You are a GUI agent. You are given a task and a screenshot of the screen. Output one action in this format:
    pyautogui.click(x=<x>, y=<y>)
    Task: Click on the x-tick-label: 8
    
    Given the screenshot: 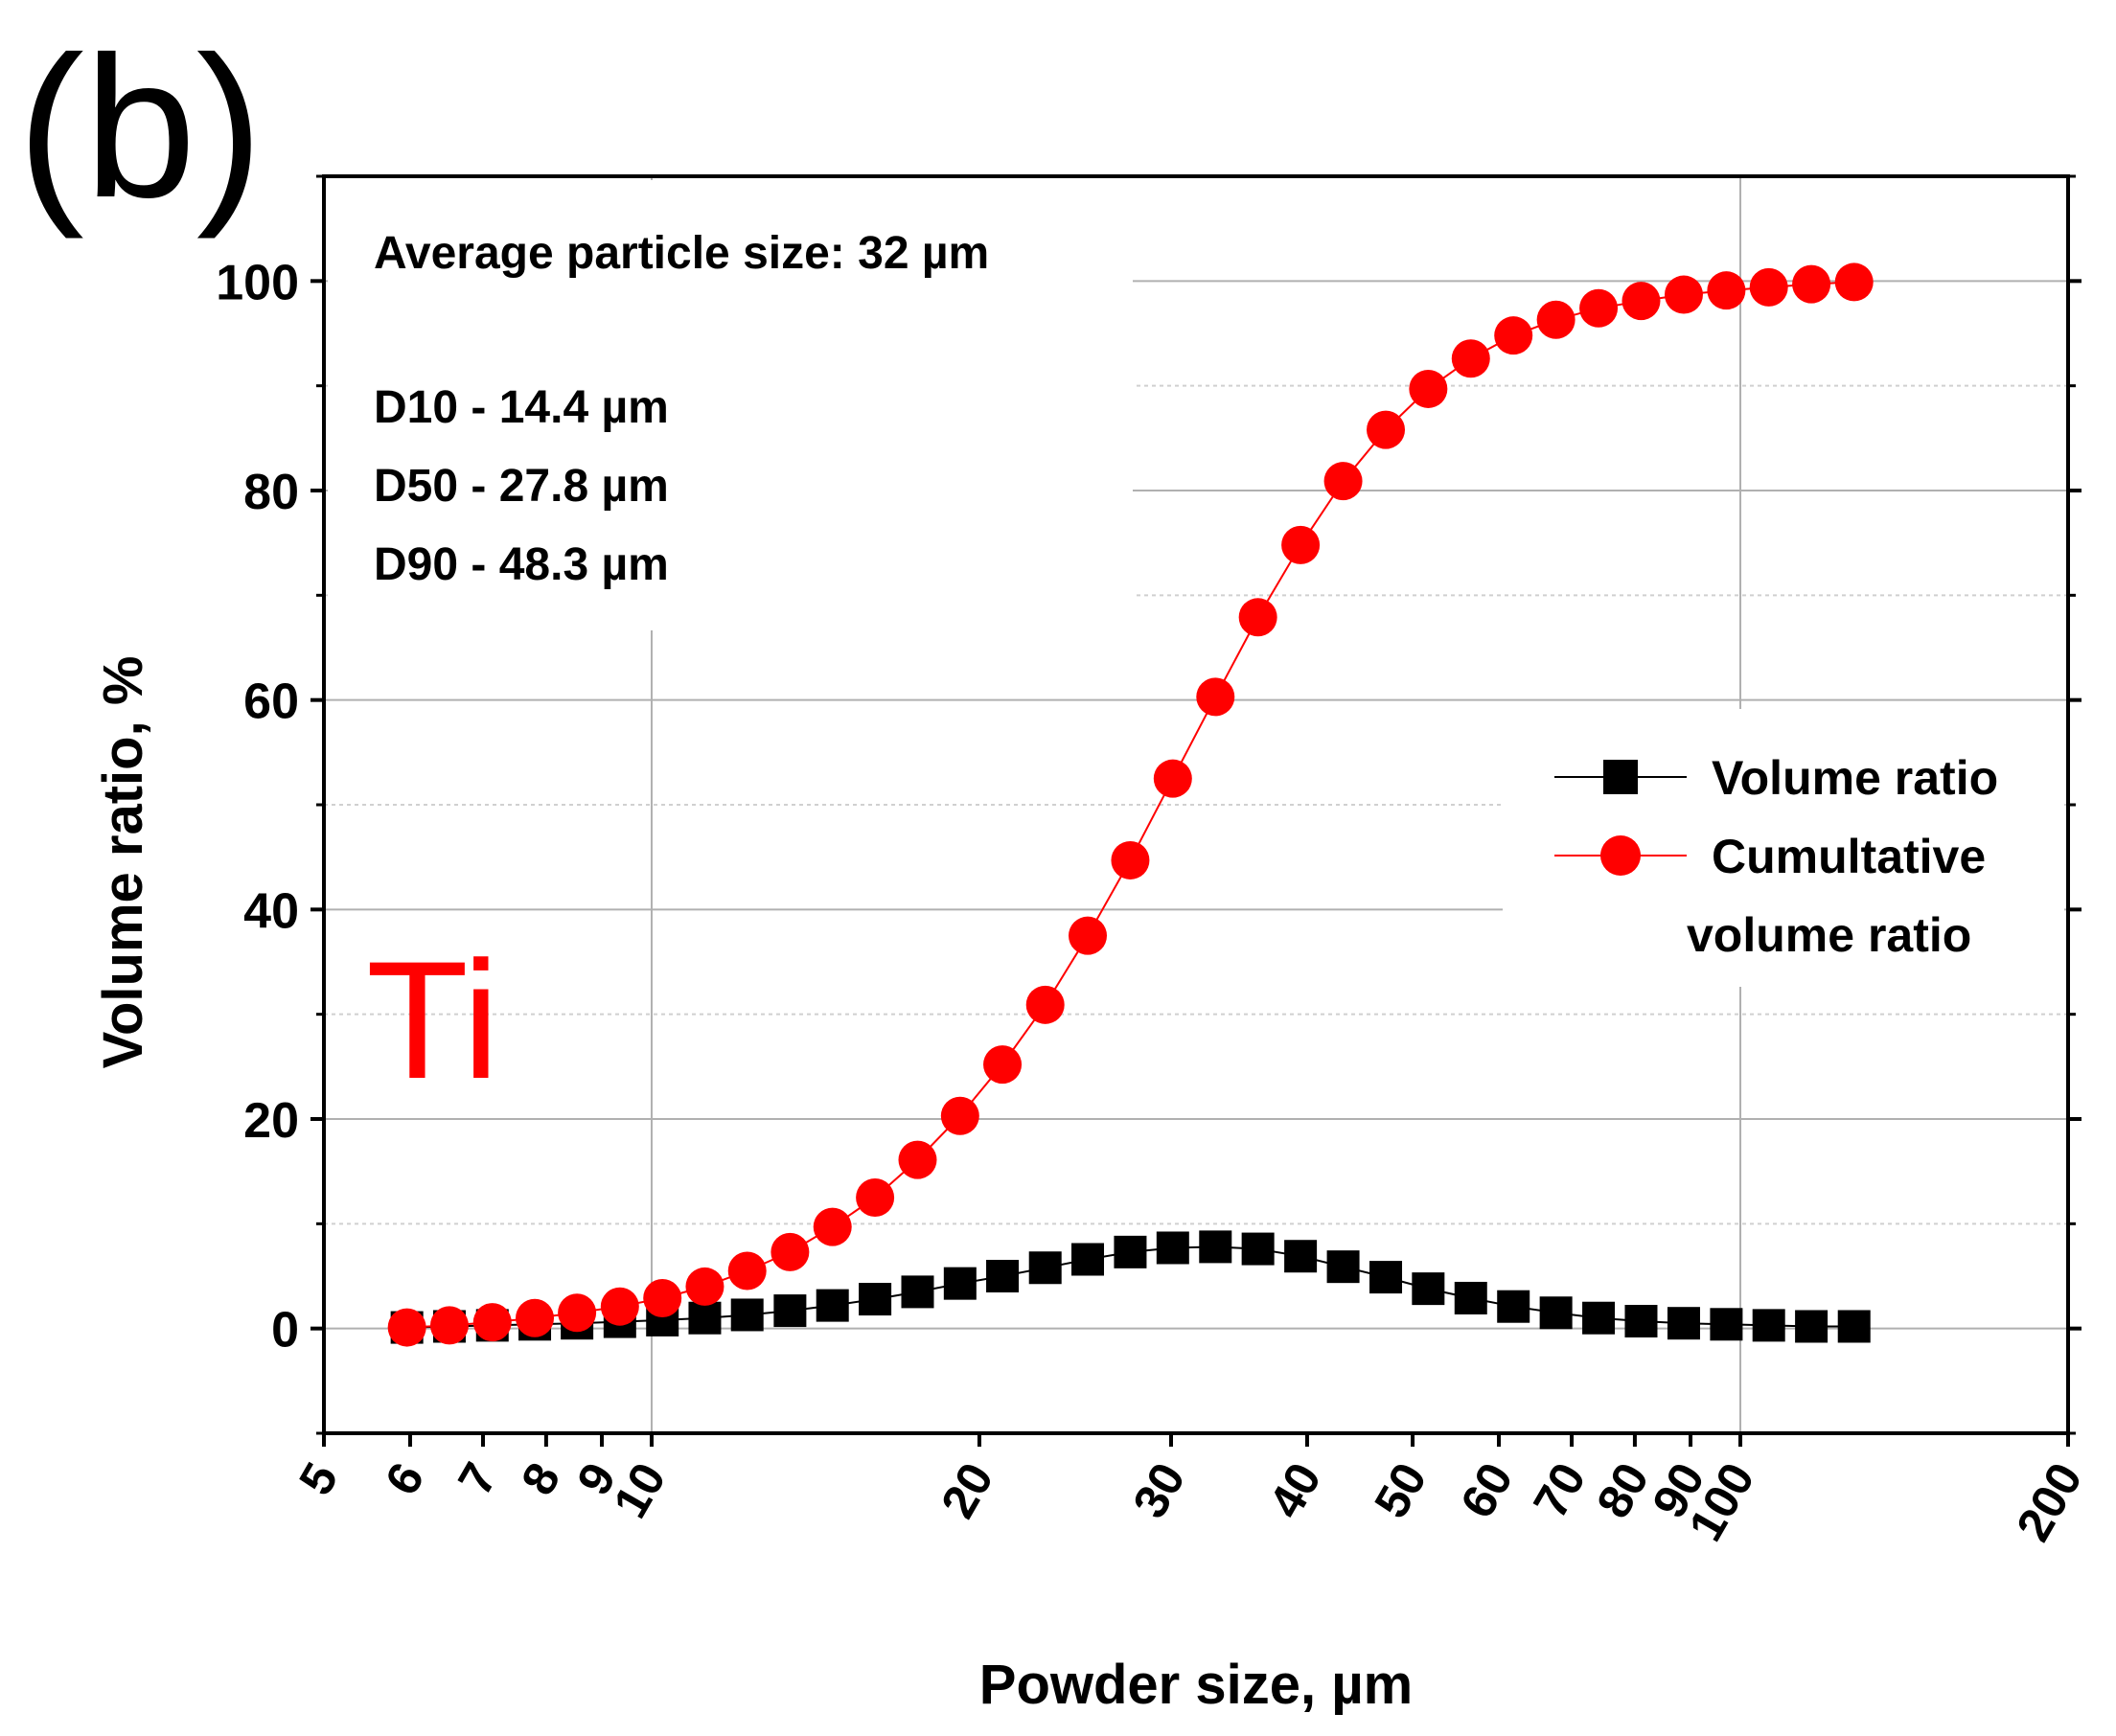 What is the action you would take?
    pyautogui.click(x=540, y=1479)
    